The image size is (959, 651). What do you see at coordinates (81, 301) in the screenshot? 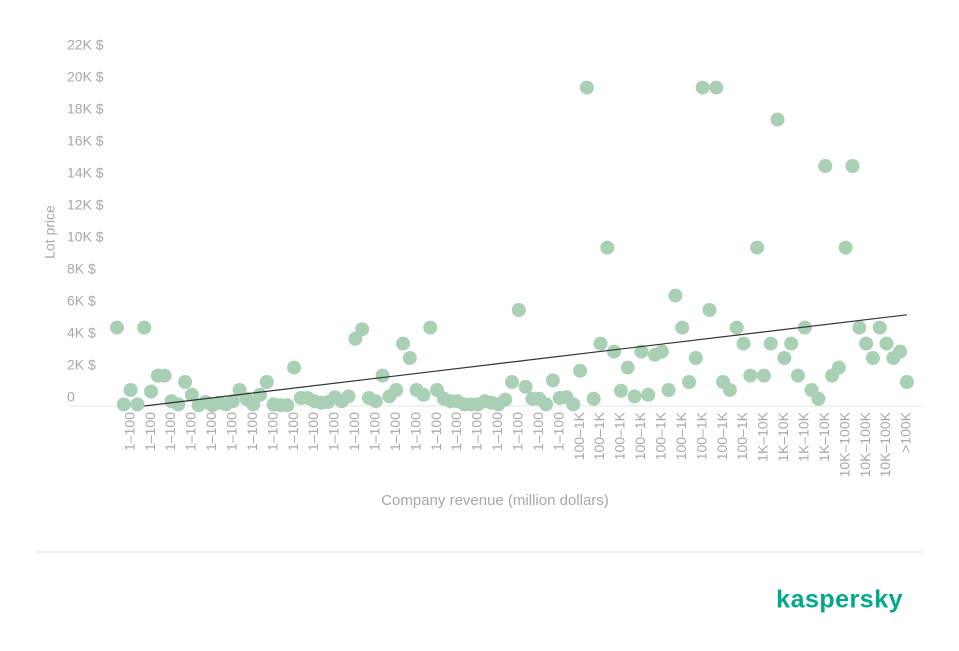
I see `y-tick-label: 6K $` at bounding box center [81, 301].